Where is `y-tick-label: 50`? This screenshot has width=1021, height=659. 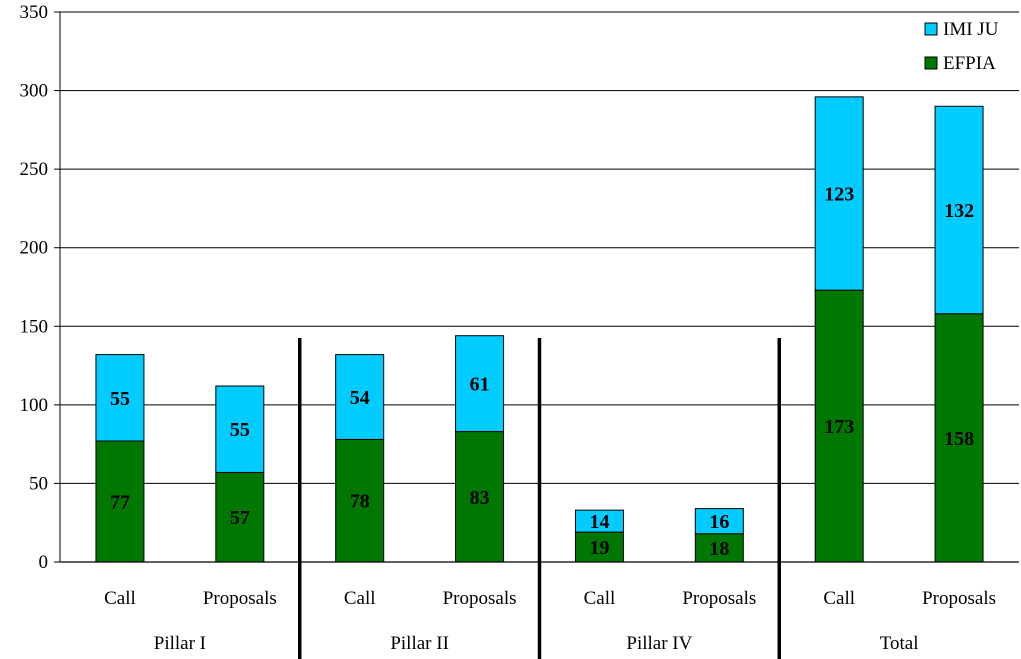 y-tick-label: 50 is located at coordinates (38, 483).